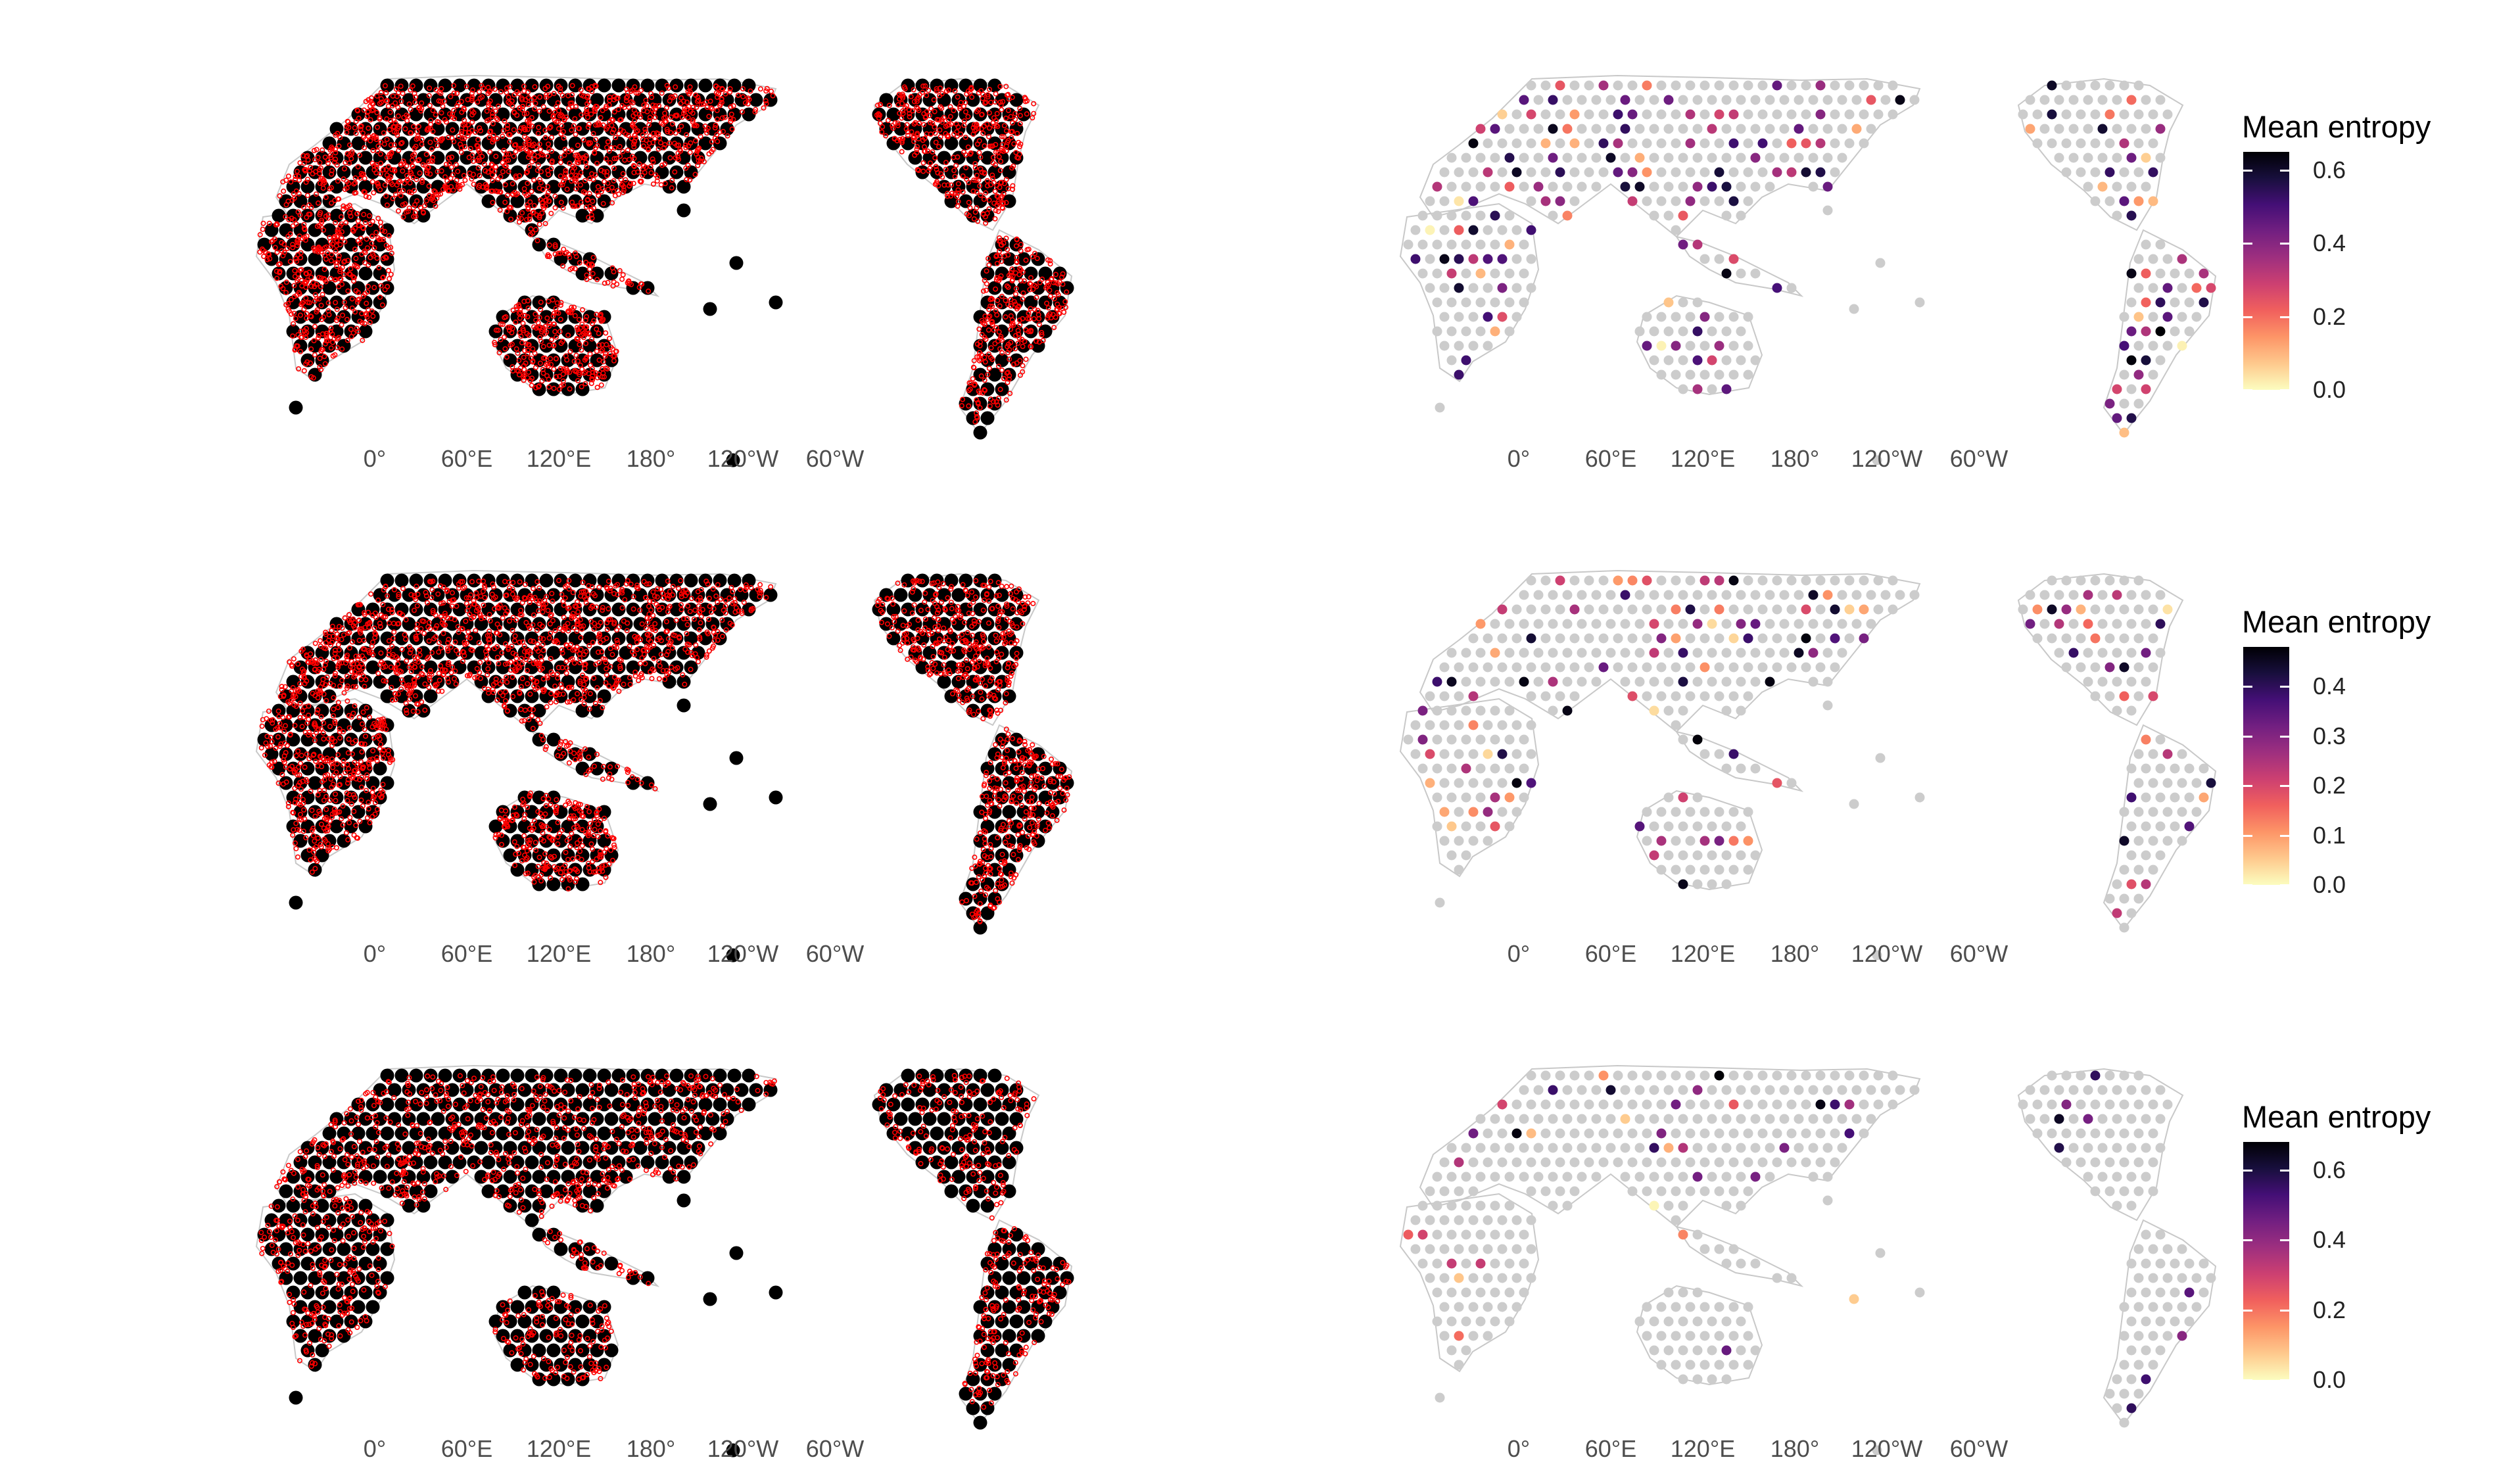  What do you see at coordinates (559, 458) in the screenshot?
I see `longitude-tick-label: 120°E` at bounding box center [559, 458].